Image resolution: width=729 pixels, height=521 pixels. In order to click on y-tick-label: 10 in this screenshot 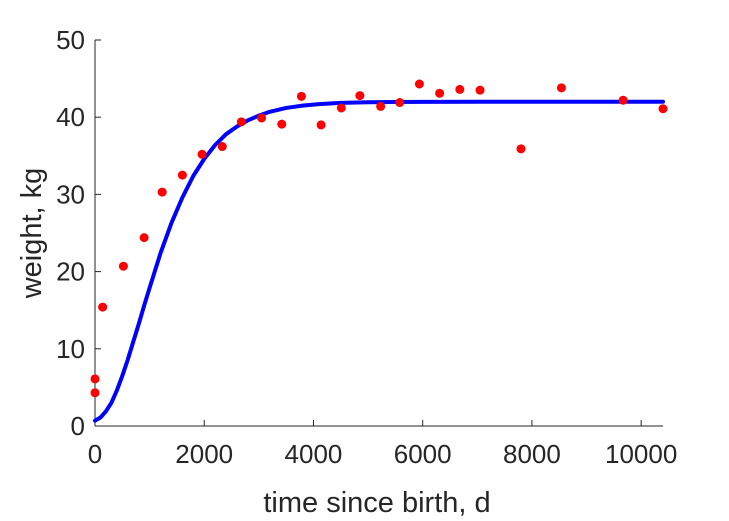, I will do `click(70, 349)`.